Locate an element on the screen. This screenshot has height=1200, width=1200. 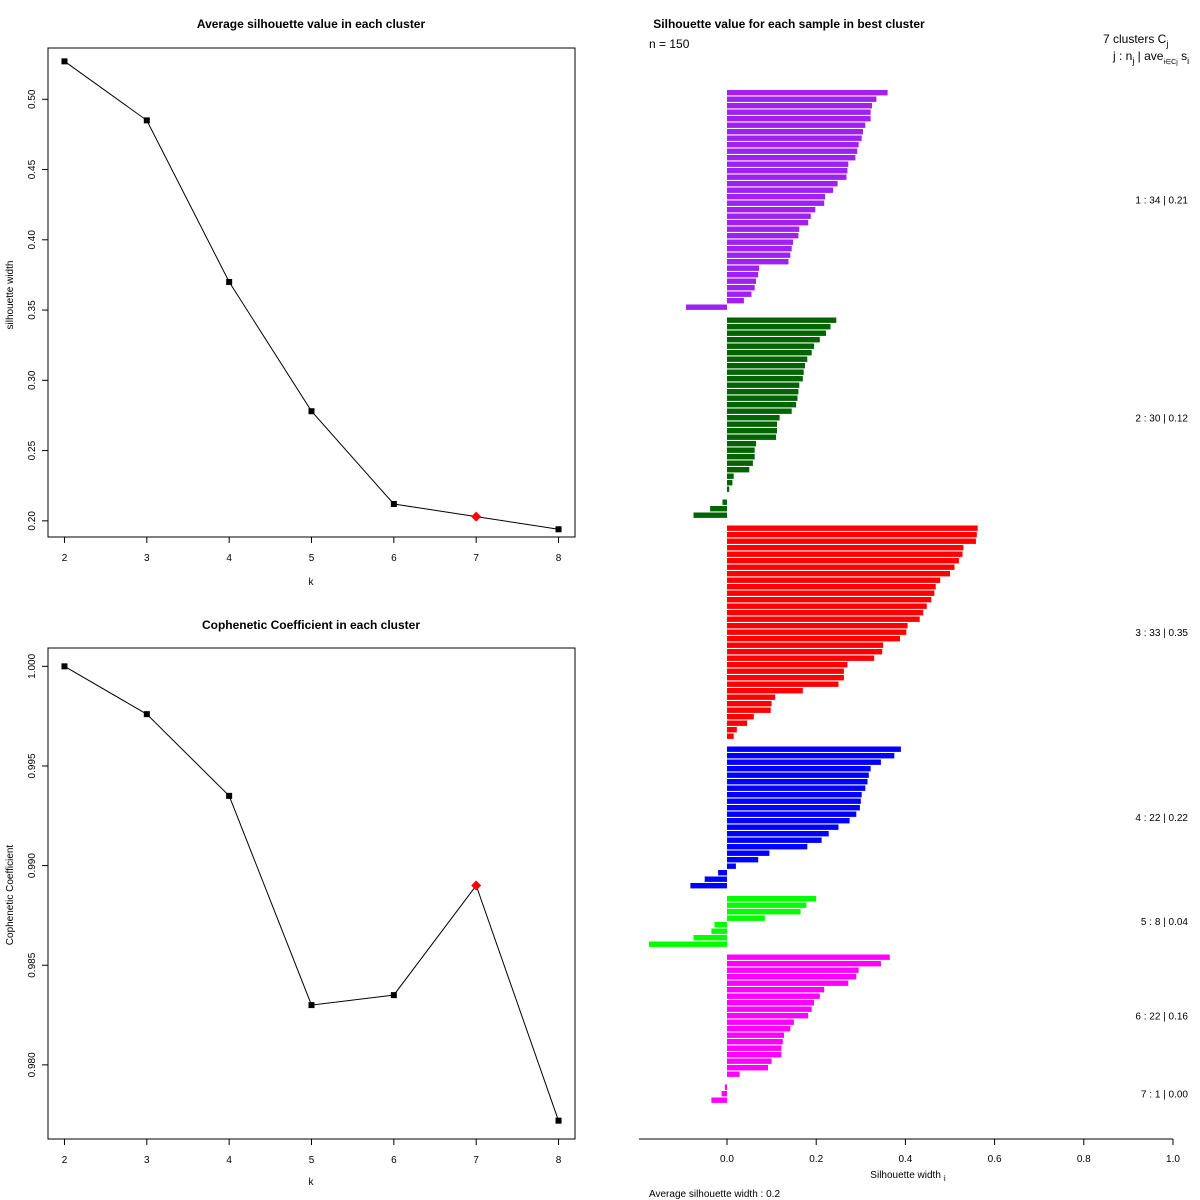
x-tick-label: 8 is located at coordinates (559, 558).